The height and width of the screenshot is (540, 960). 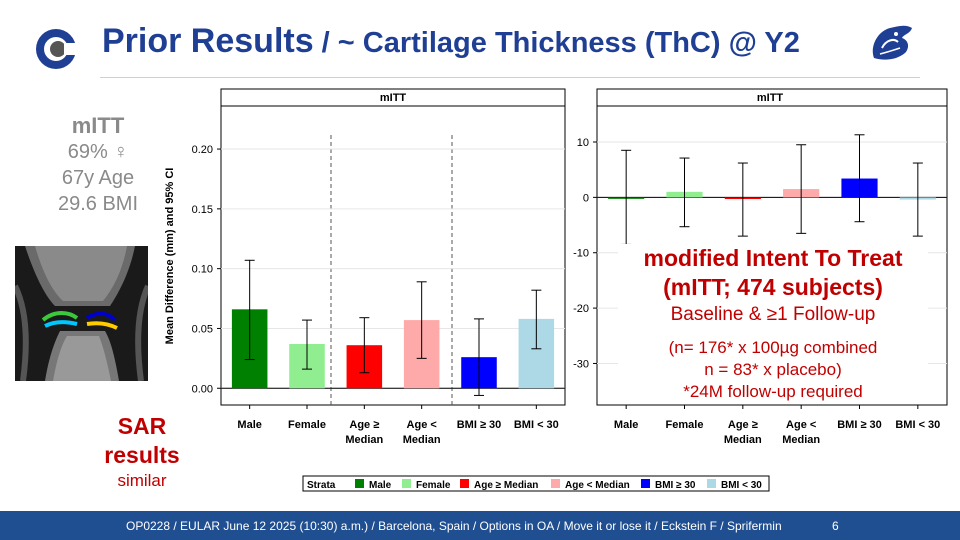 I want to click on legend-frame, so click(x=536, y=483).